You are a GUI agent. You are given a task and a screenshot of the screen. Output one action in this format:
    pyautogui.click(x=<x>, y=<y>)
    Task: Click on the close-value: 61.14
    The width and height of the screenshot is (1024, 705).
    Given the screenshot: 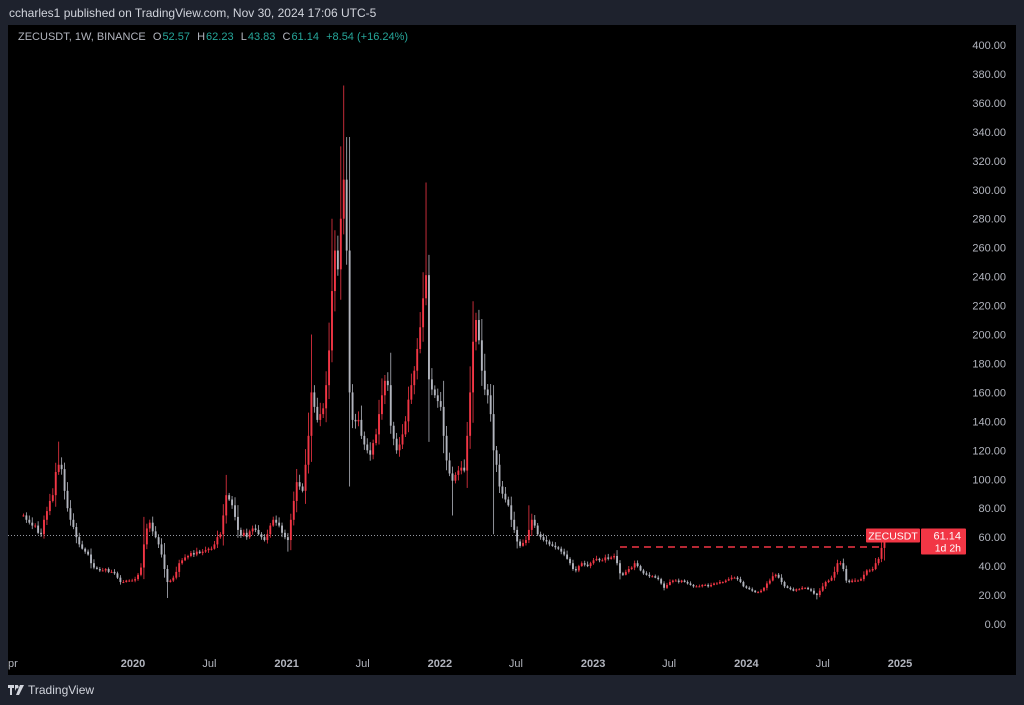 What is the action you would take?
    pyautogui.click(x=305, y=37)
    